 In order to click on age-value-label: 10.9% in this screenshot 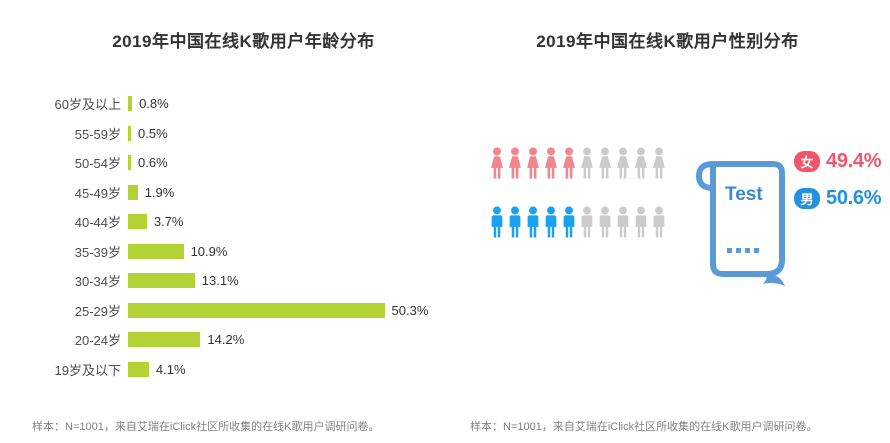, I will do `click(209, 251)`.